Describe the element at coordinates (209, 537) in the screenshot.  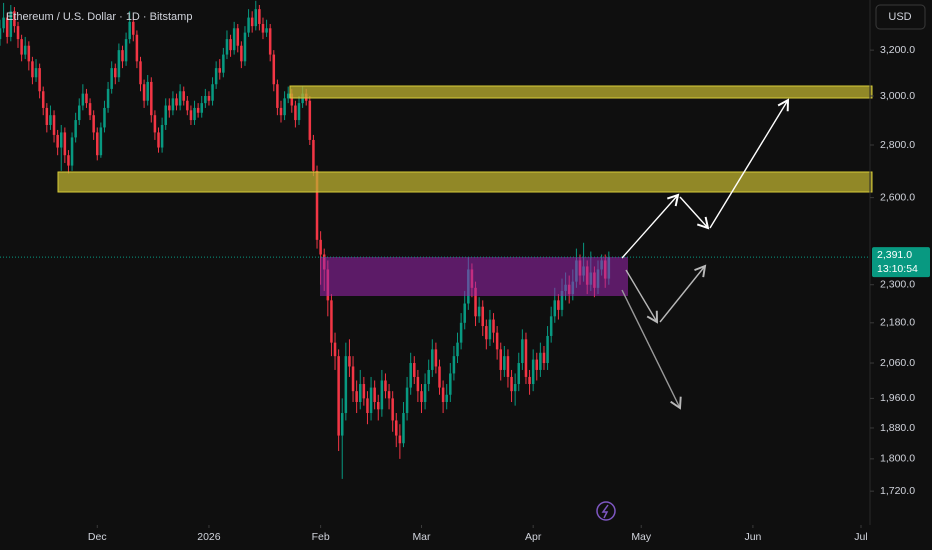
I see `x-tick-label: 2026` at that location.